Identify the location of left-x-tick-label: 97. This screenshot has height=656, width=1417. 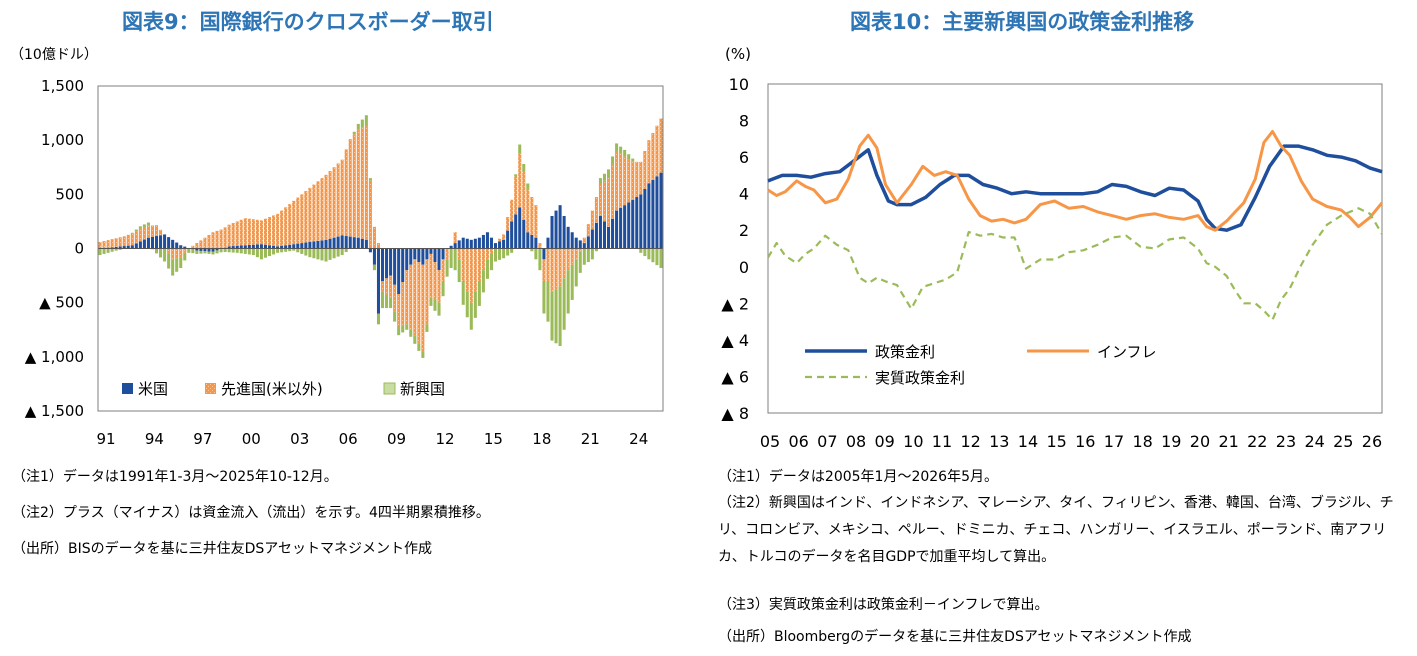
(202, 439).